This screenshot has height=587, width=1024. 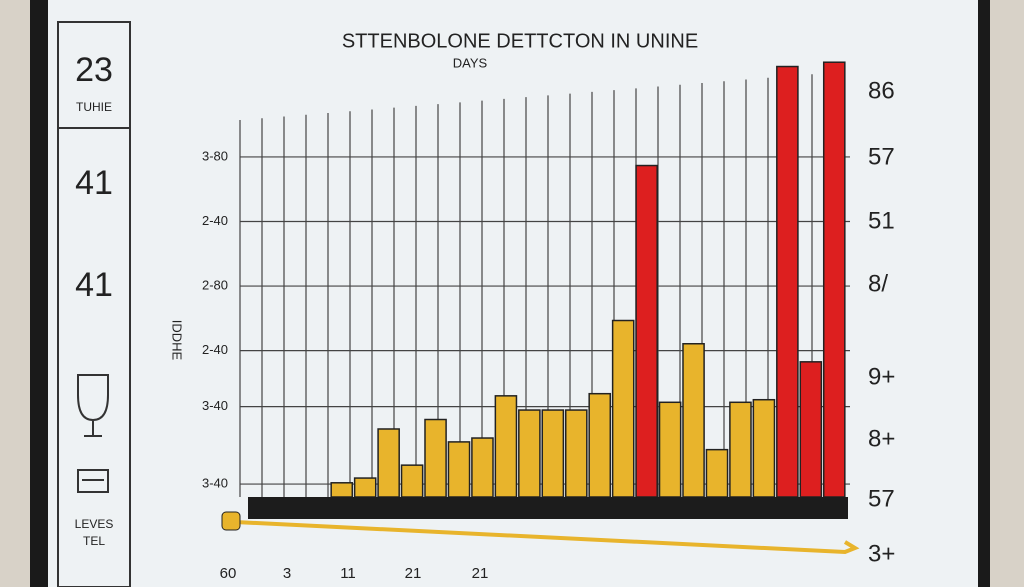 What do you see at coordinates (881, 438) in the screenshot?
I see `right-label: 8+` at bounding box center [881, 438].